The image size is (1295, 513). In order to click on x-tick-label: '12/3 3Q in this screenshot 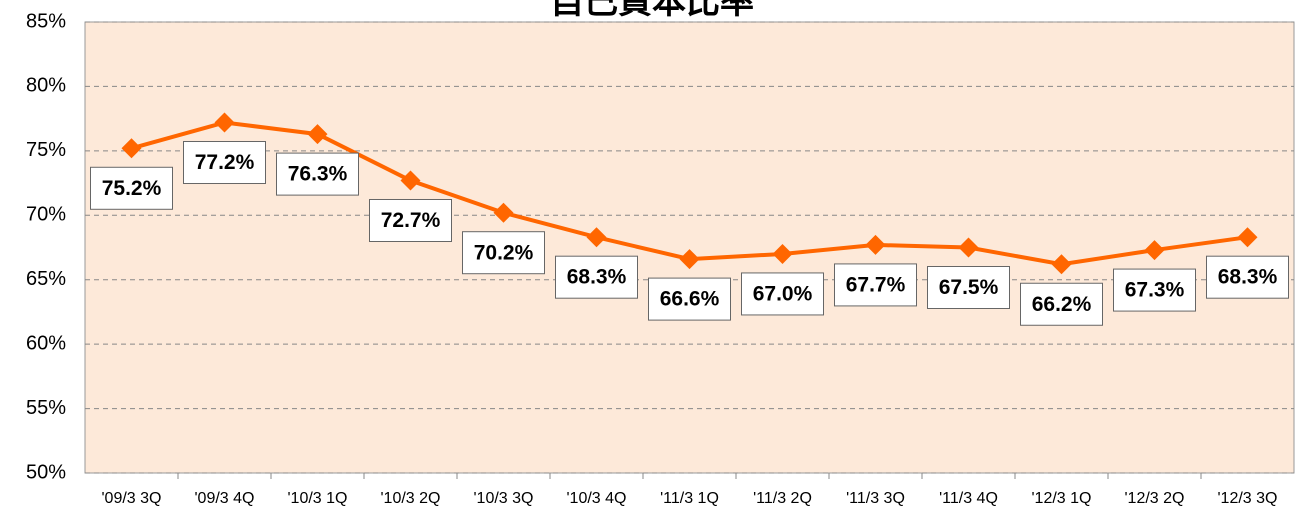, I will do `click(1248, 498)`.